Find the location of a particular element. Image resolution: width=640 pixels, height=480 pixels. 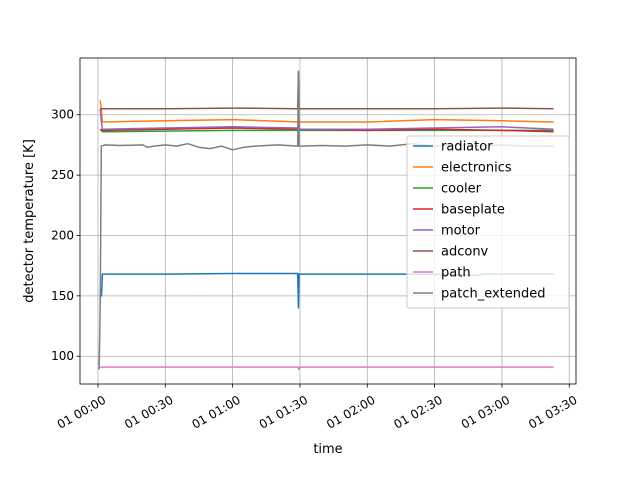

legend-box is located at coordinates (488, 222).